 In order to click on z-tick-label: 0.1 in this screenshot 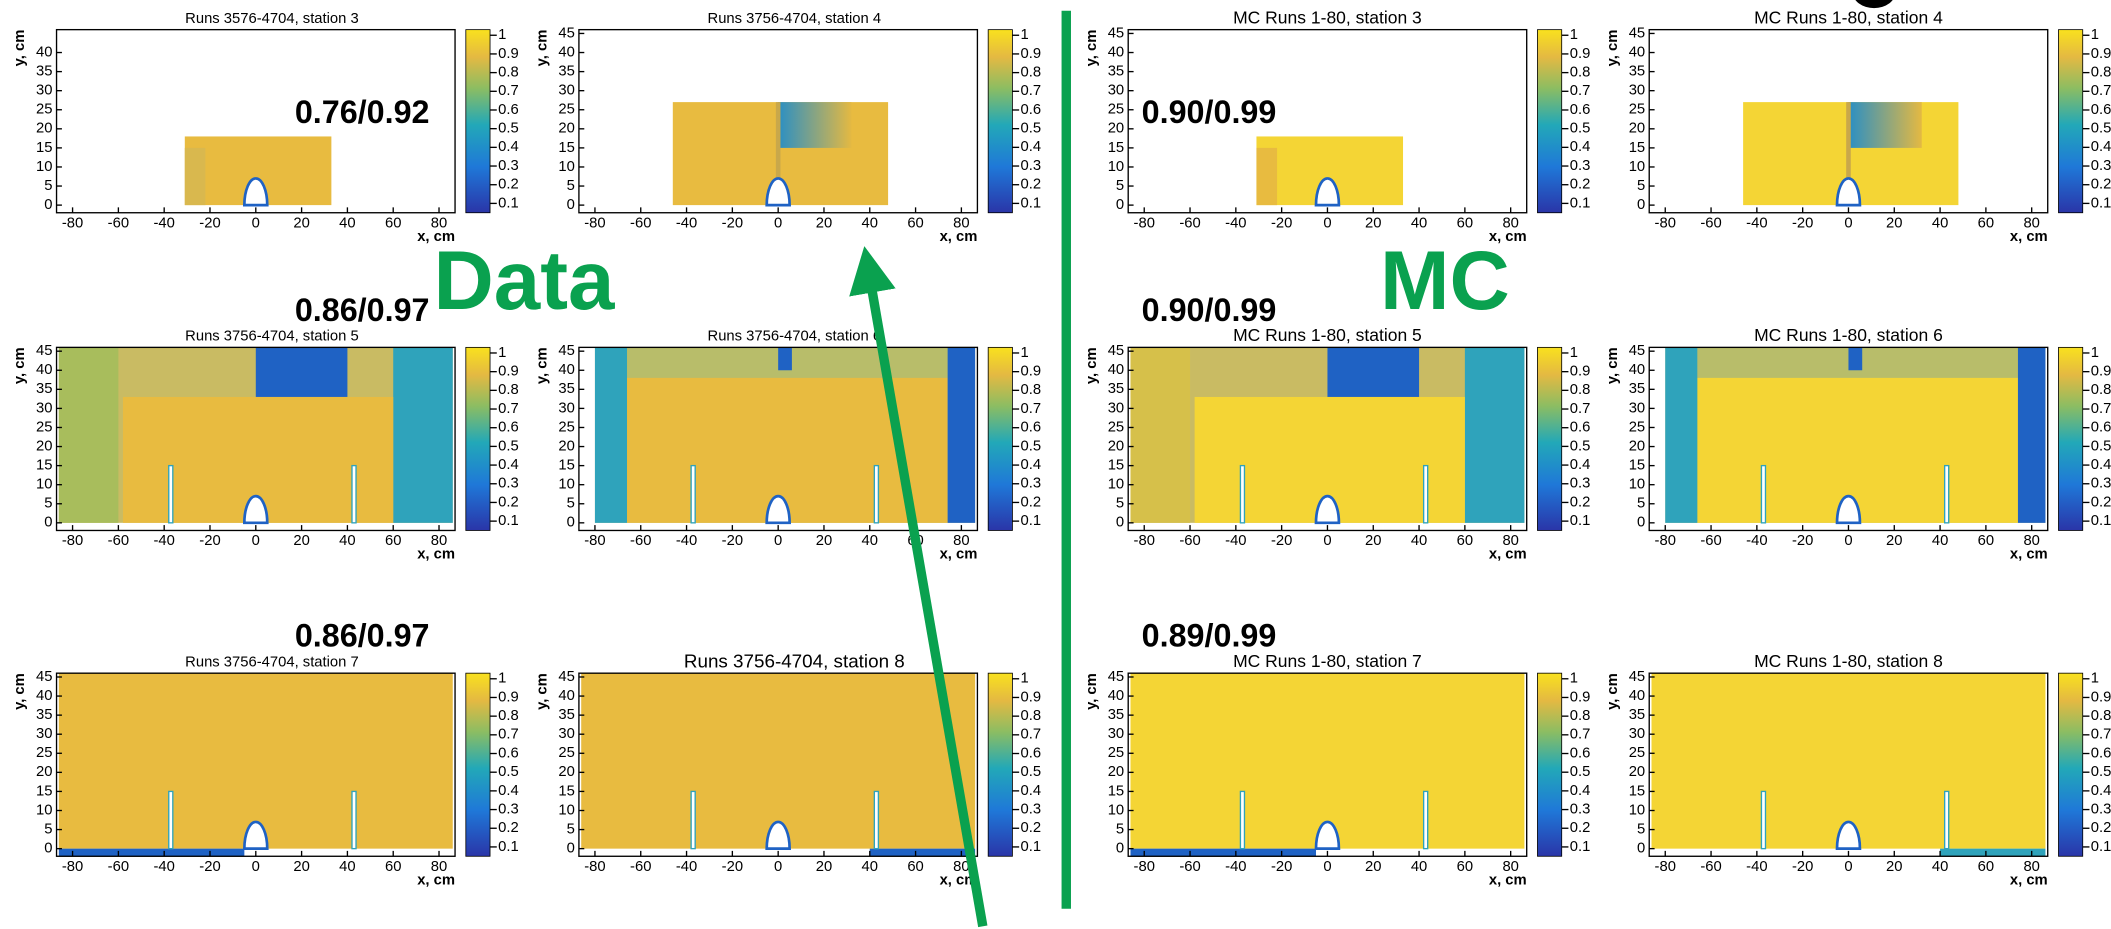, I will do `click(2101, 847)`.